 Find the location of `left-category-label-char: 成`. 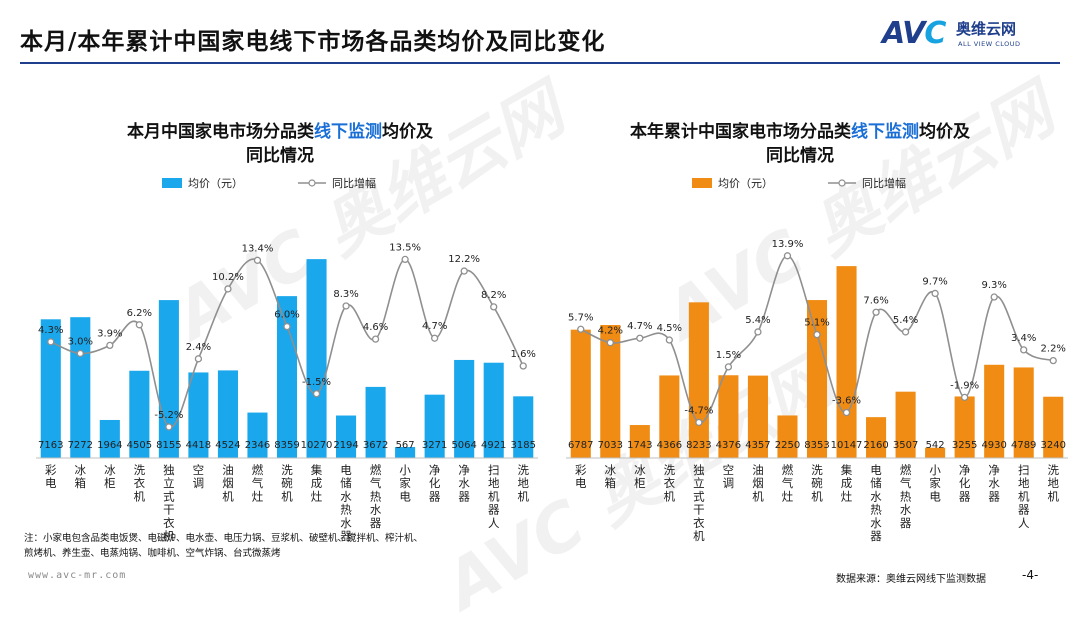

left-category-label-char: 成 is located at coordinates (317, 483).